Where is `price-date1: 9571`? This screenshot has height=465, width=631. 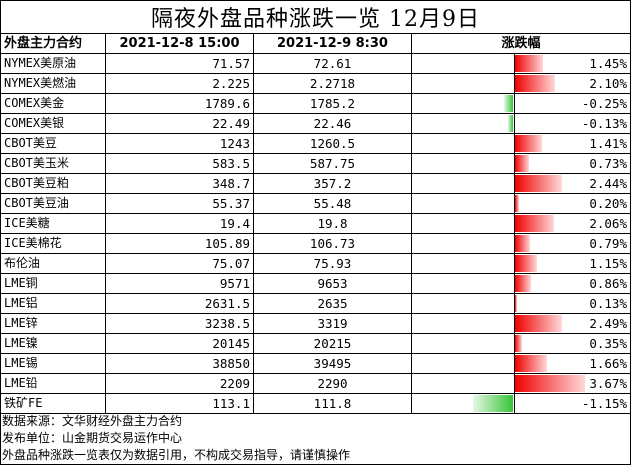
price-date1: 9571 is located at coordinates (179, 283).